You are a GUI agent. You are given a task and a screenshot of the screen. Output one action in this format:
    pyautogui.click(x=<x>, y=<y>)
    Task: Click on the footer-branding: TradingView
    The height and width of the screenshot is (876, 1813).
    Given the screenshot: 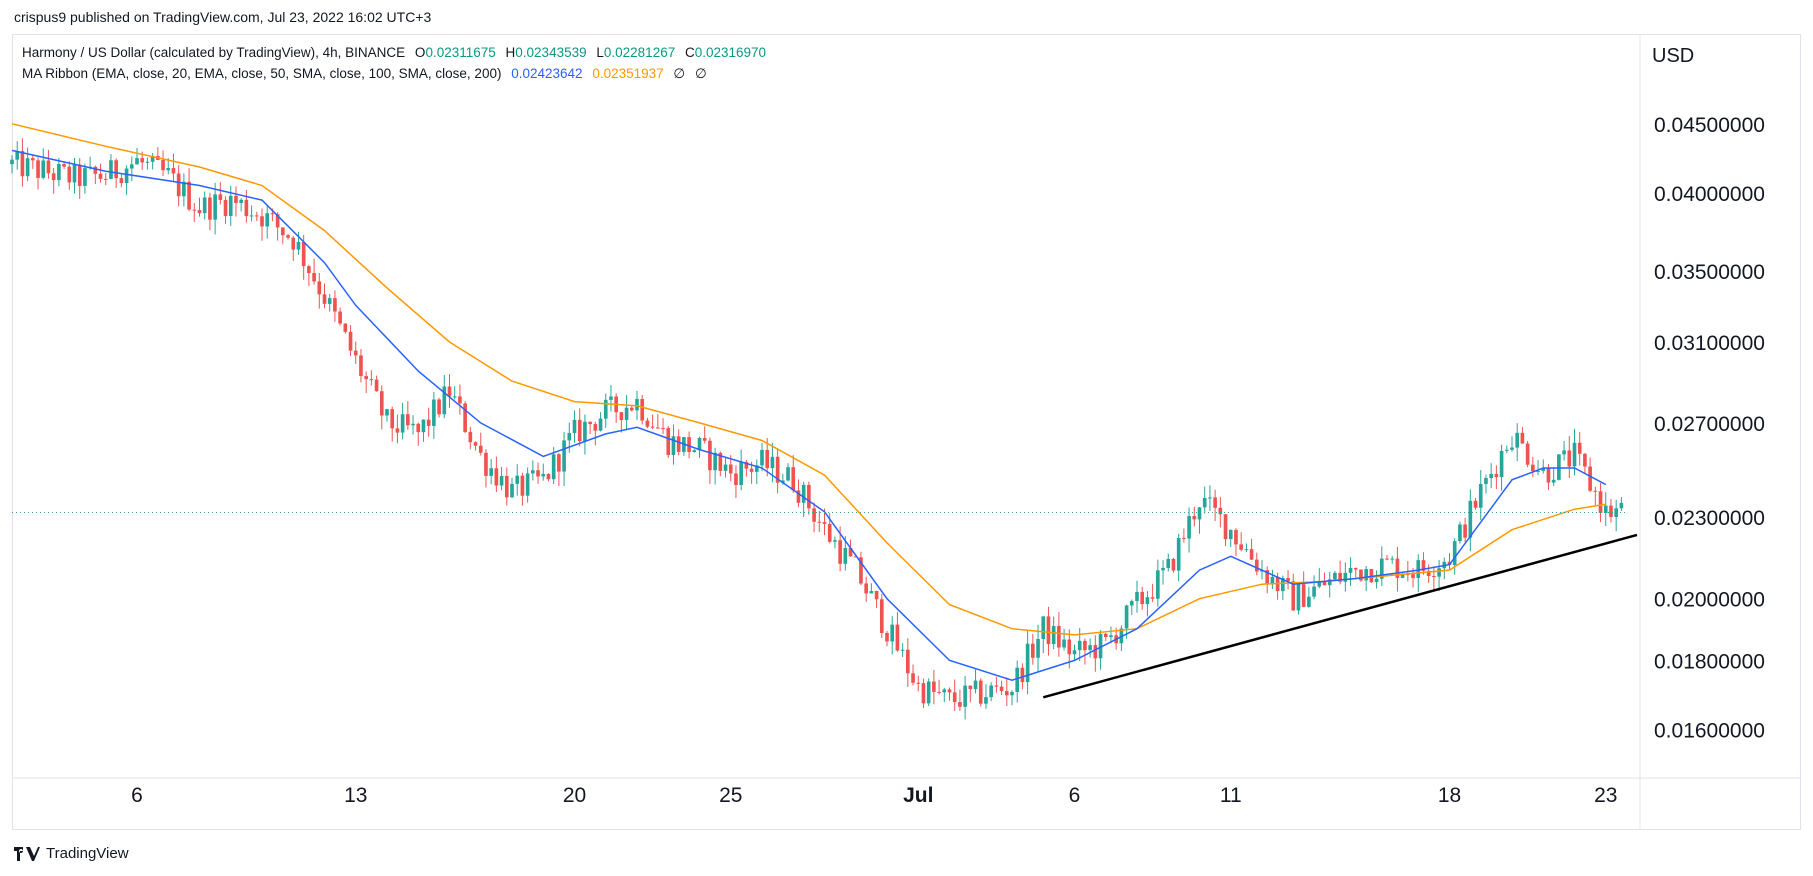 What is the action you would take?
    pyautogui.click(x=71, y=853)
    